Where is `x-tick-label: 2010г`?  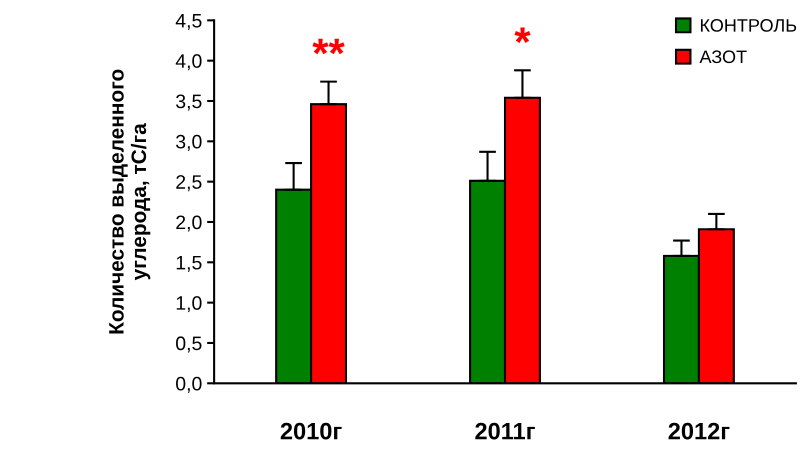
x-tick-label: 2010г is located at coordinates (311, 431).